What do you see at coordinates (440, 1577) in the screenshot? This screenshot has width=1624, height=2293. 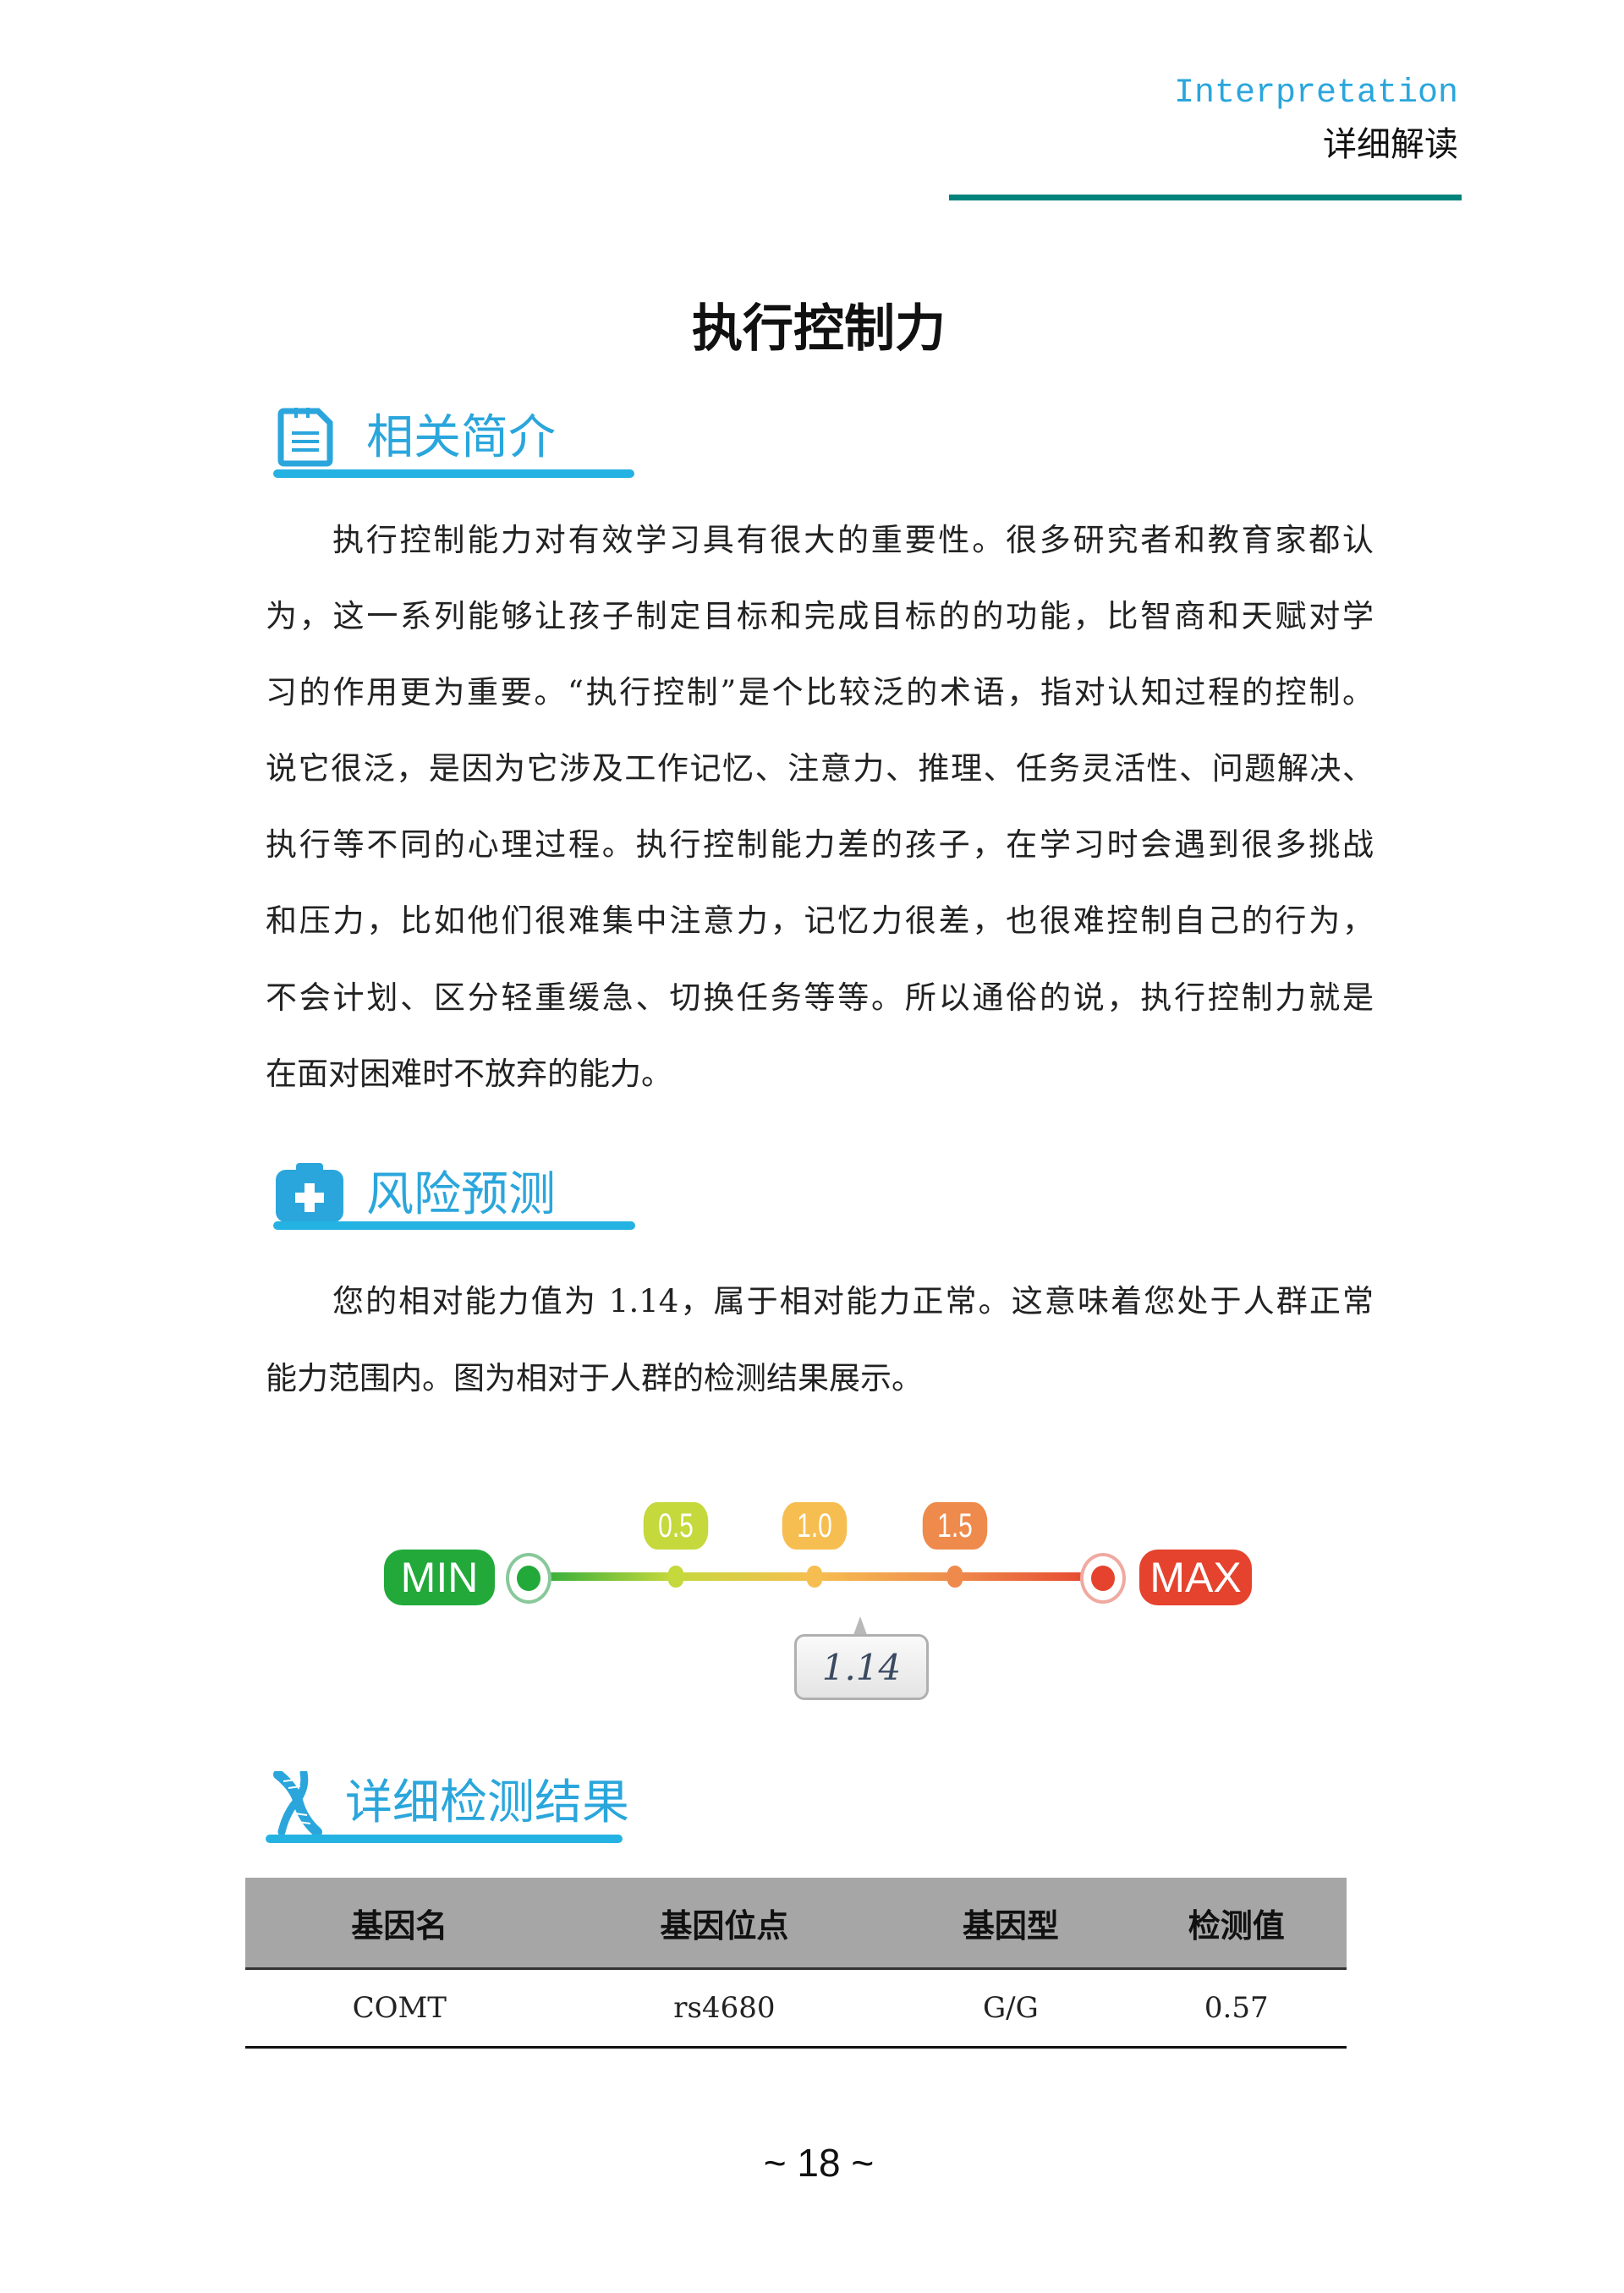 I see `gauge-min-label: MIN` at bounding box center [440, 1577].